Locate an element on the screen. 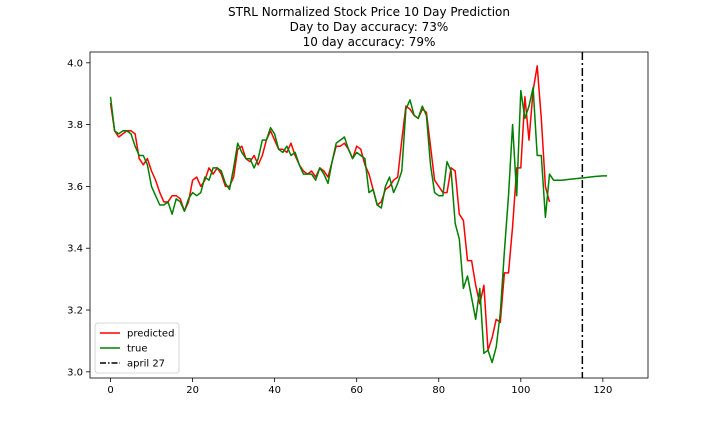 Image resolution: width=720 pixels, height=432 pixels. chart-title-line-3: 10 day accuracy: 79% is located at coordinates (369, 42).